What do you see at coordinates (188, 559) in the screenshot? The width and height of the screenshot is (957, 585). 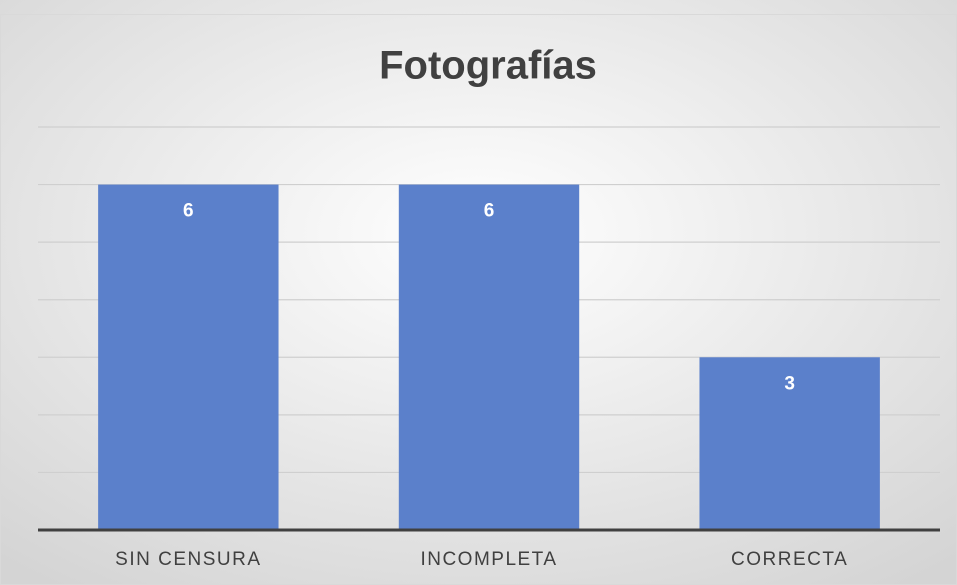 I see `x-tick-label: SIN CENSURA` at bounding box center [188, 559].